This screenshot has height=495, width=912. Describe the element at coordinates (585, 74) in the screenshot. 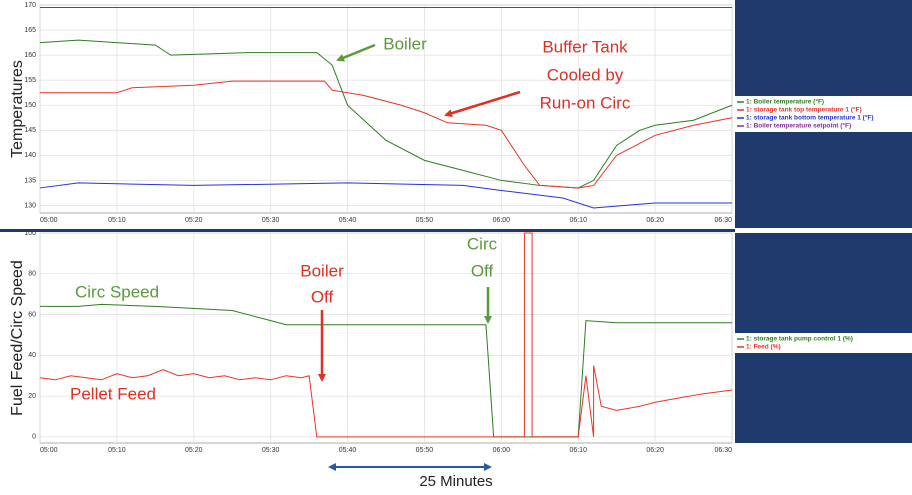

I see `annotation: Cooled by` at that location.